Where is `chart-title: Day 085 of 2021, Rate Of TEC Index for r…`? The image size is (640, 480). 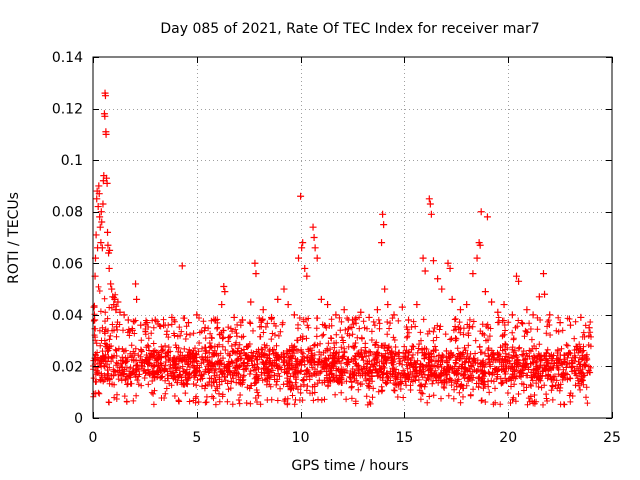 chart-title: Day 085 of 2021, Rate Of TEC Index for r… is located at coordinates (349, 29).